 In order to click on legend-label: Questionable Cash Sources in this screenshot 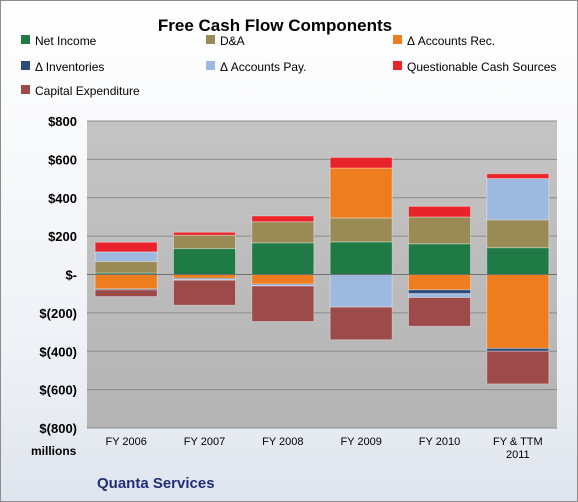, I will do `click(481, 67)`.